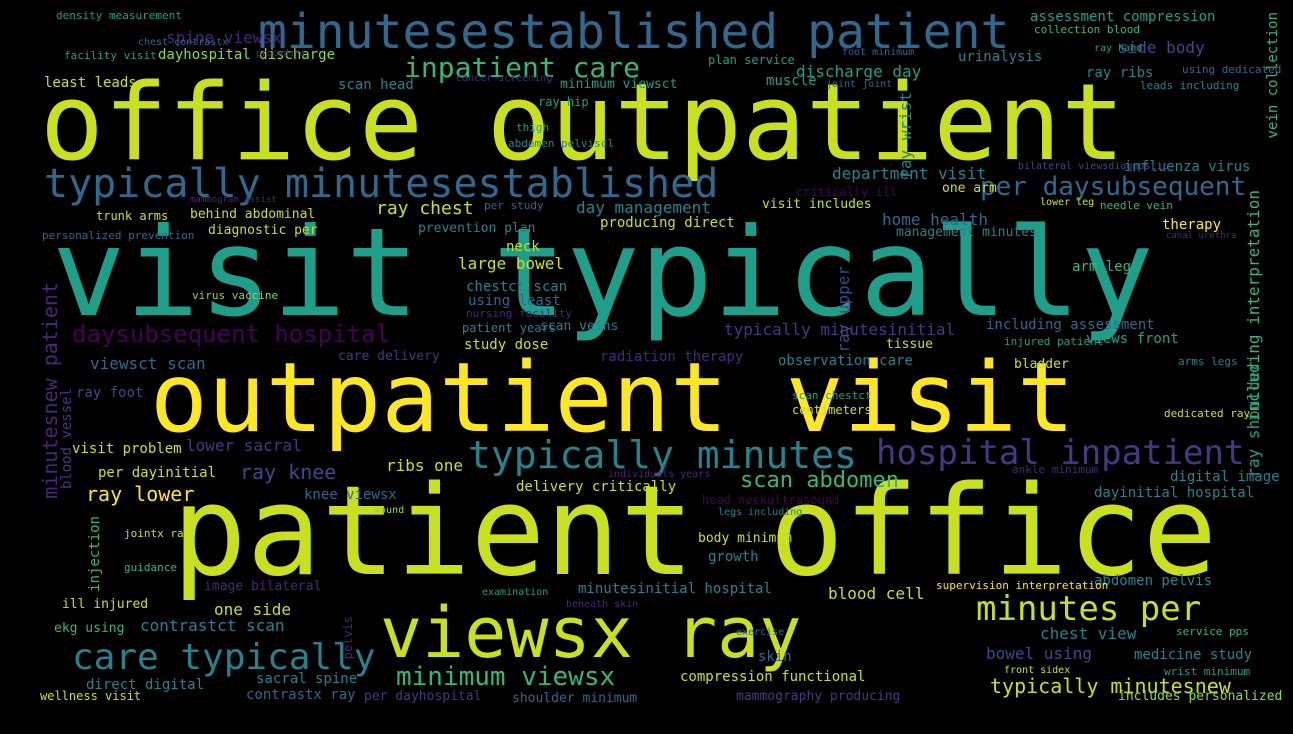 The image size is (1293, 734). What do you see at coordinates (389, 510) in the screenshot?
I see `word-wound: wound` at bounding box center [389, 510].